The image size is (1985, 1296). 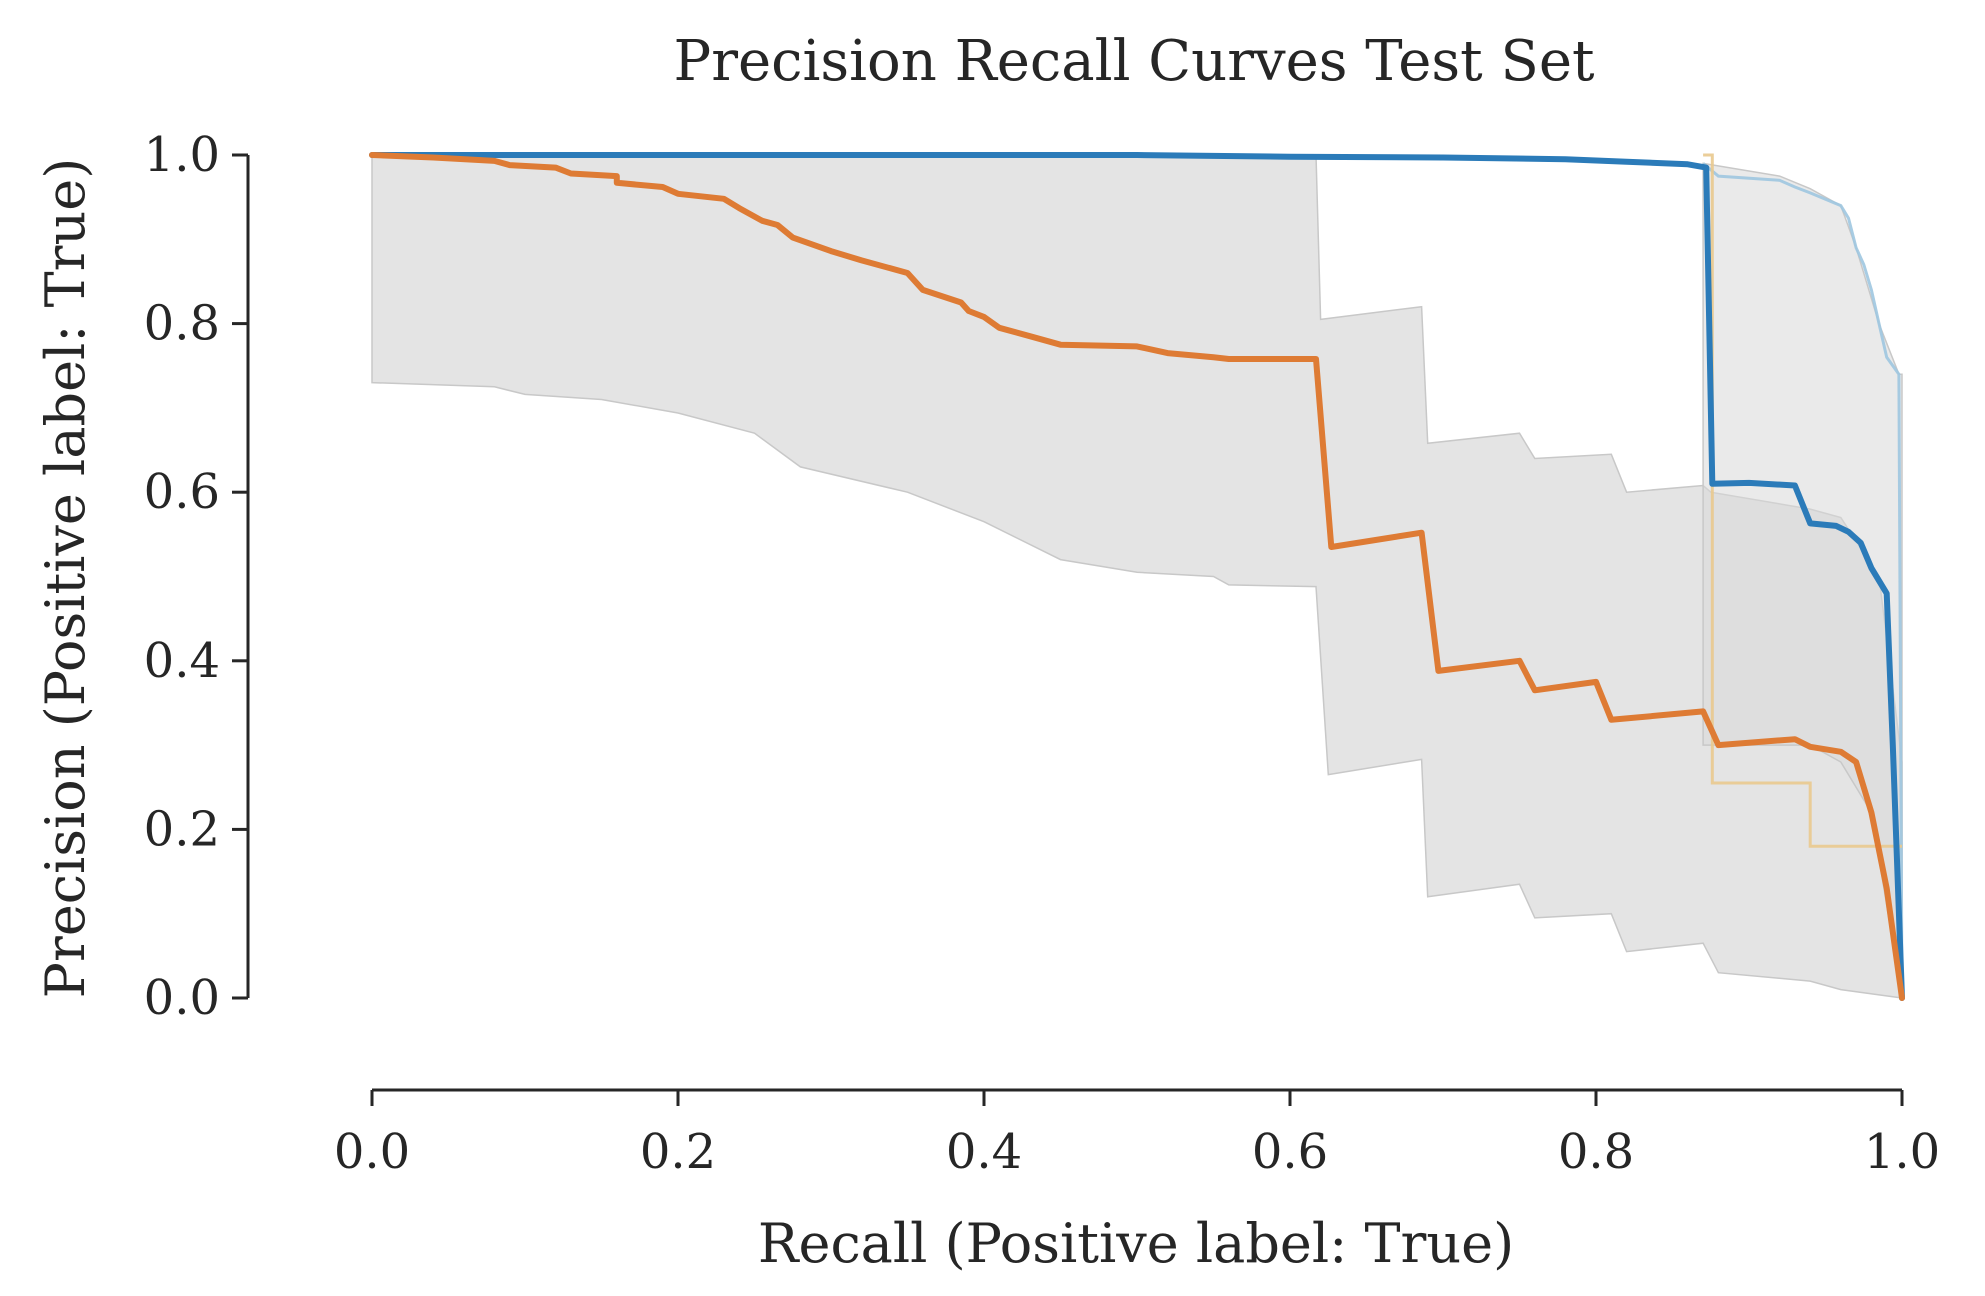 What do you see at coordinates (65, 578) in the screenshot?
I see `y-axis-label: Precision (Positive label: True)` at bounding box center [65, 578].